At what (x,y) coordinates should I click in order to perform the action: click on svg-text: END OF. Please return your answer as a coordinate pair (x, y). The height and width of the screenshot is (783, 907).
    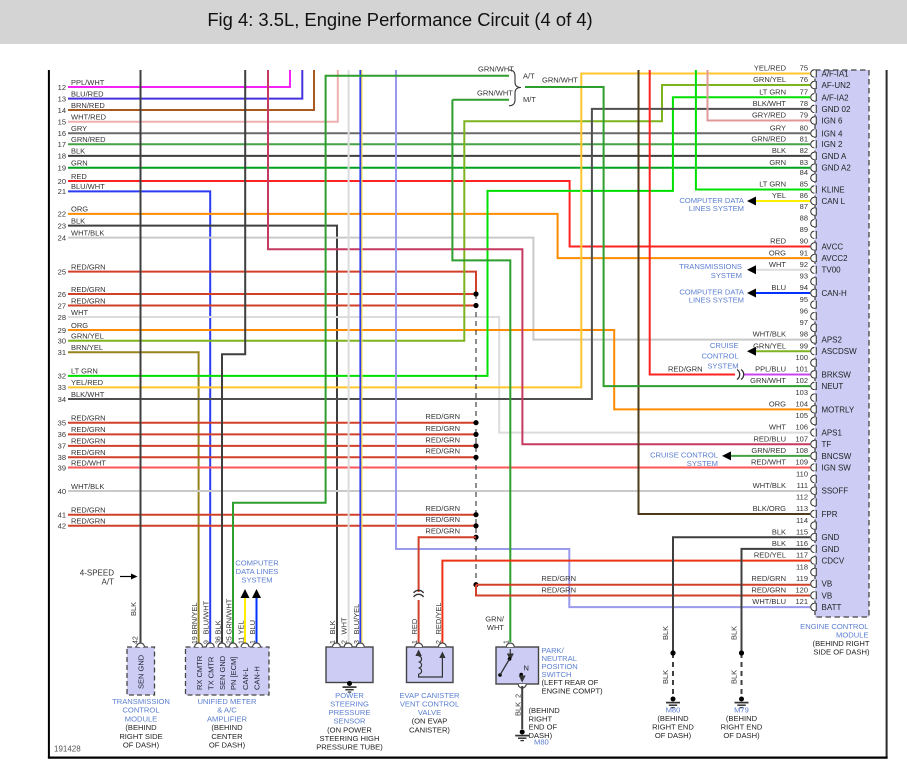
    Looking at the image, I should click on (543, 727).